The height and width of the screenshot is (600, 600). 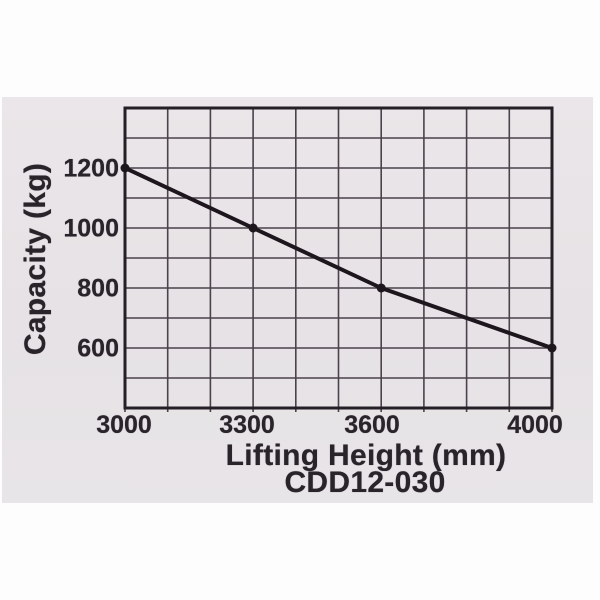 I want to click on x-axis-title: Lifting Height (mm), so click(x=366, y=455).